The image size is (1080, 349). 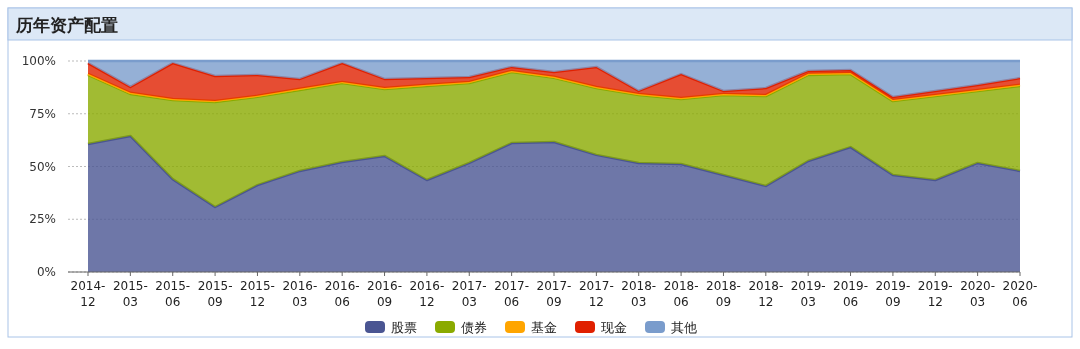 What do you see at coordinates (215, 294) in the screenshot?
I see `x-tick-label: 2015-09` at bounding box center [215, 294].